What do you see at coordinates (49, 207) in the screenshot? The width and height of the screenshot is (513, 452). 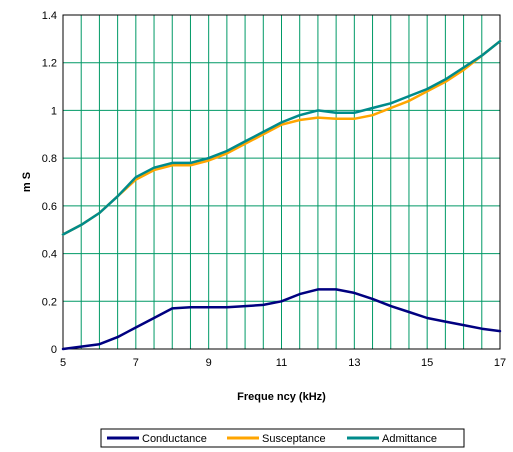 I see `y-tick-label: 0.6` at bounding box center [49, 207].